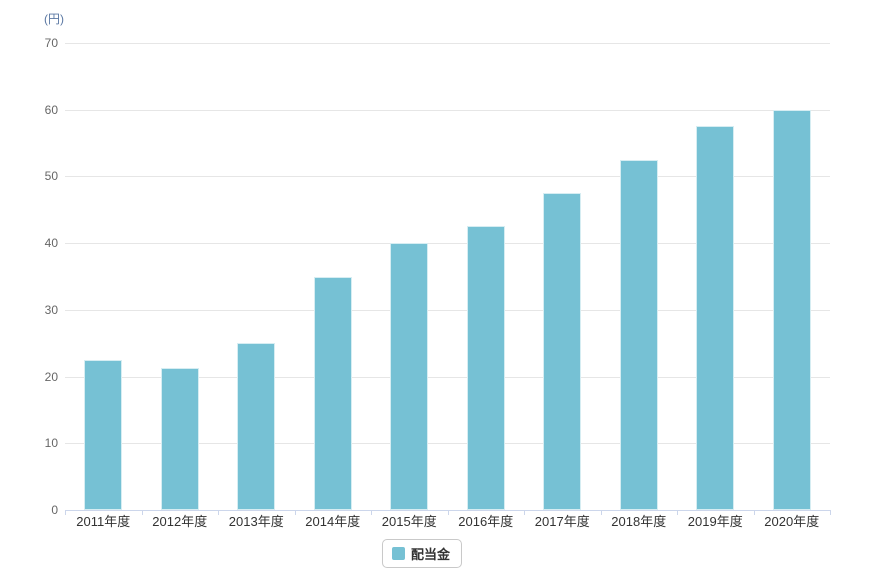 The image size is (870, 578). I want to click on y-axis-label-20: 20, so click(51, 376).